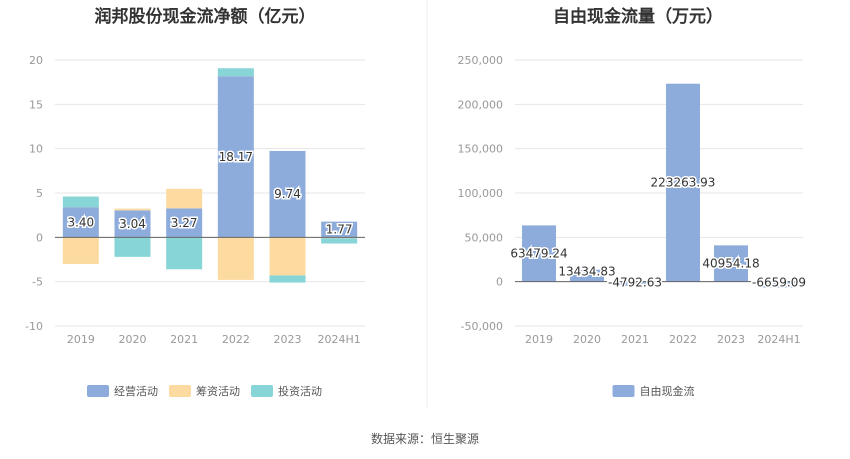 The height and width of the screenshot is (459, 850). What do you see at coordinates (587, 339) in the screenshot?
I see `right-xtick-label: 2020` at bounding box center [587, 339].